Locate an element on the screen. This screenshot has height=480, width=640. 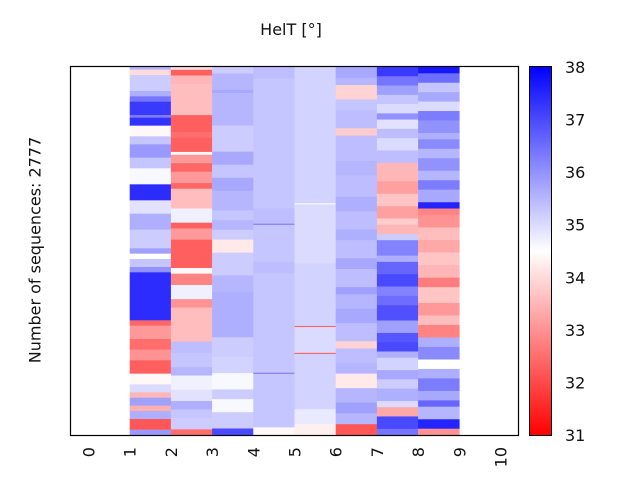
x-tick-label: 6 is located at coordinates (336, 452).